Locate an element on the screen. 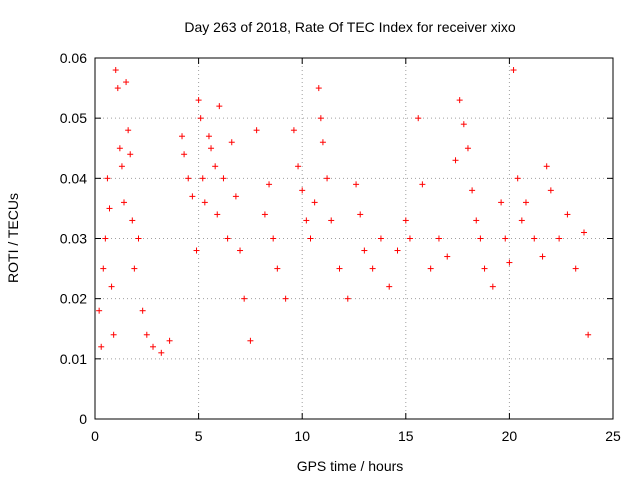  x-axis-label: GPS time / hours is located at coordinates (350, 466).